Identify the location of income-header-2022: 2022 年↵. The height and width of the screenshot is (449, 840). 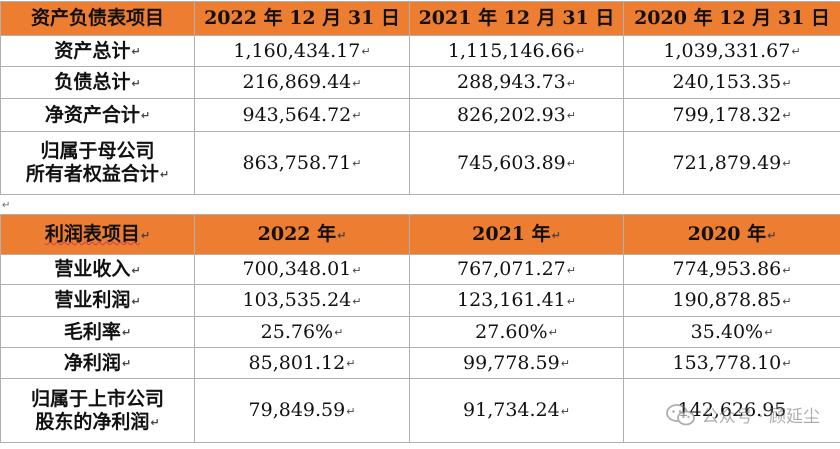
(302, 234).